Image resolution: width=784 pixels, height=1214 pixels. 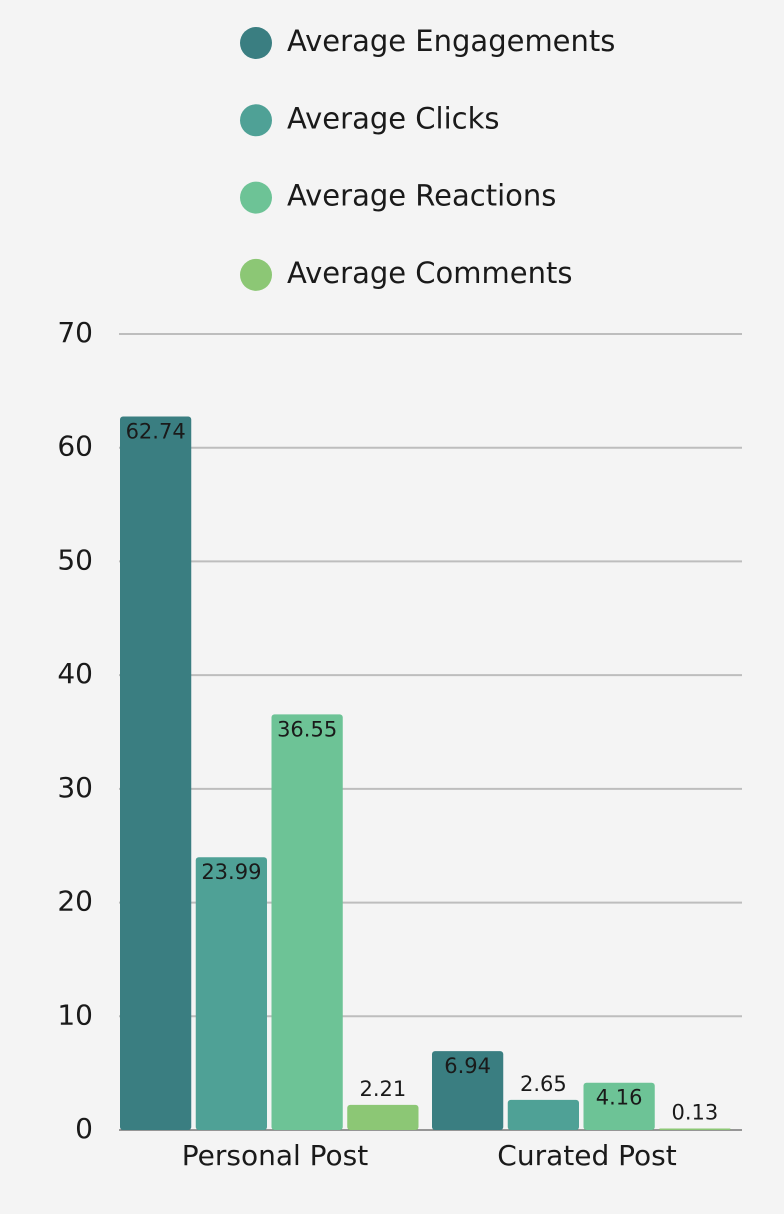 What do you see at coordinates (382, 1089) in the screenshot?
I see `value-label: 2.21` at bounding box center [382, 1089].